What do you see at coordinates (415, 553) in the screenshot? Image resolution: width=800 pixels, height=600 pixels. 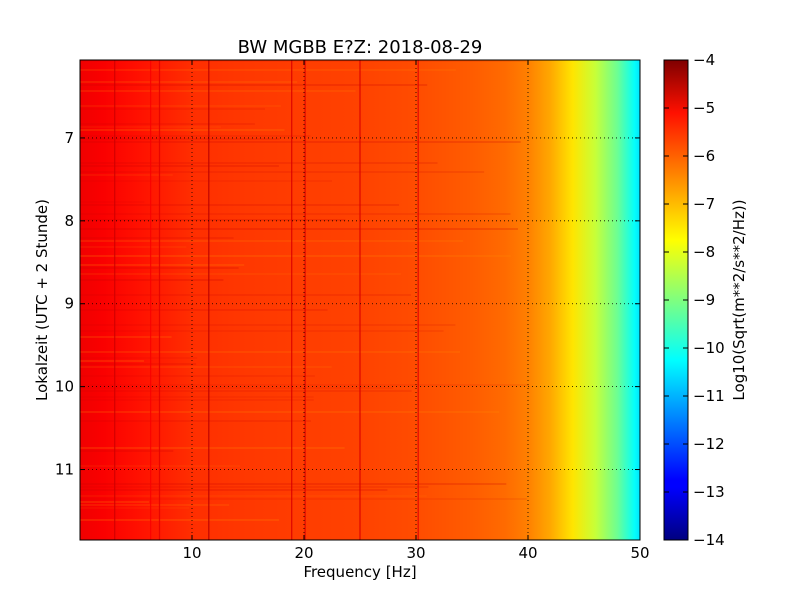 I see `x-tick-label: 30` at bounding box center [415, 553].